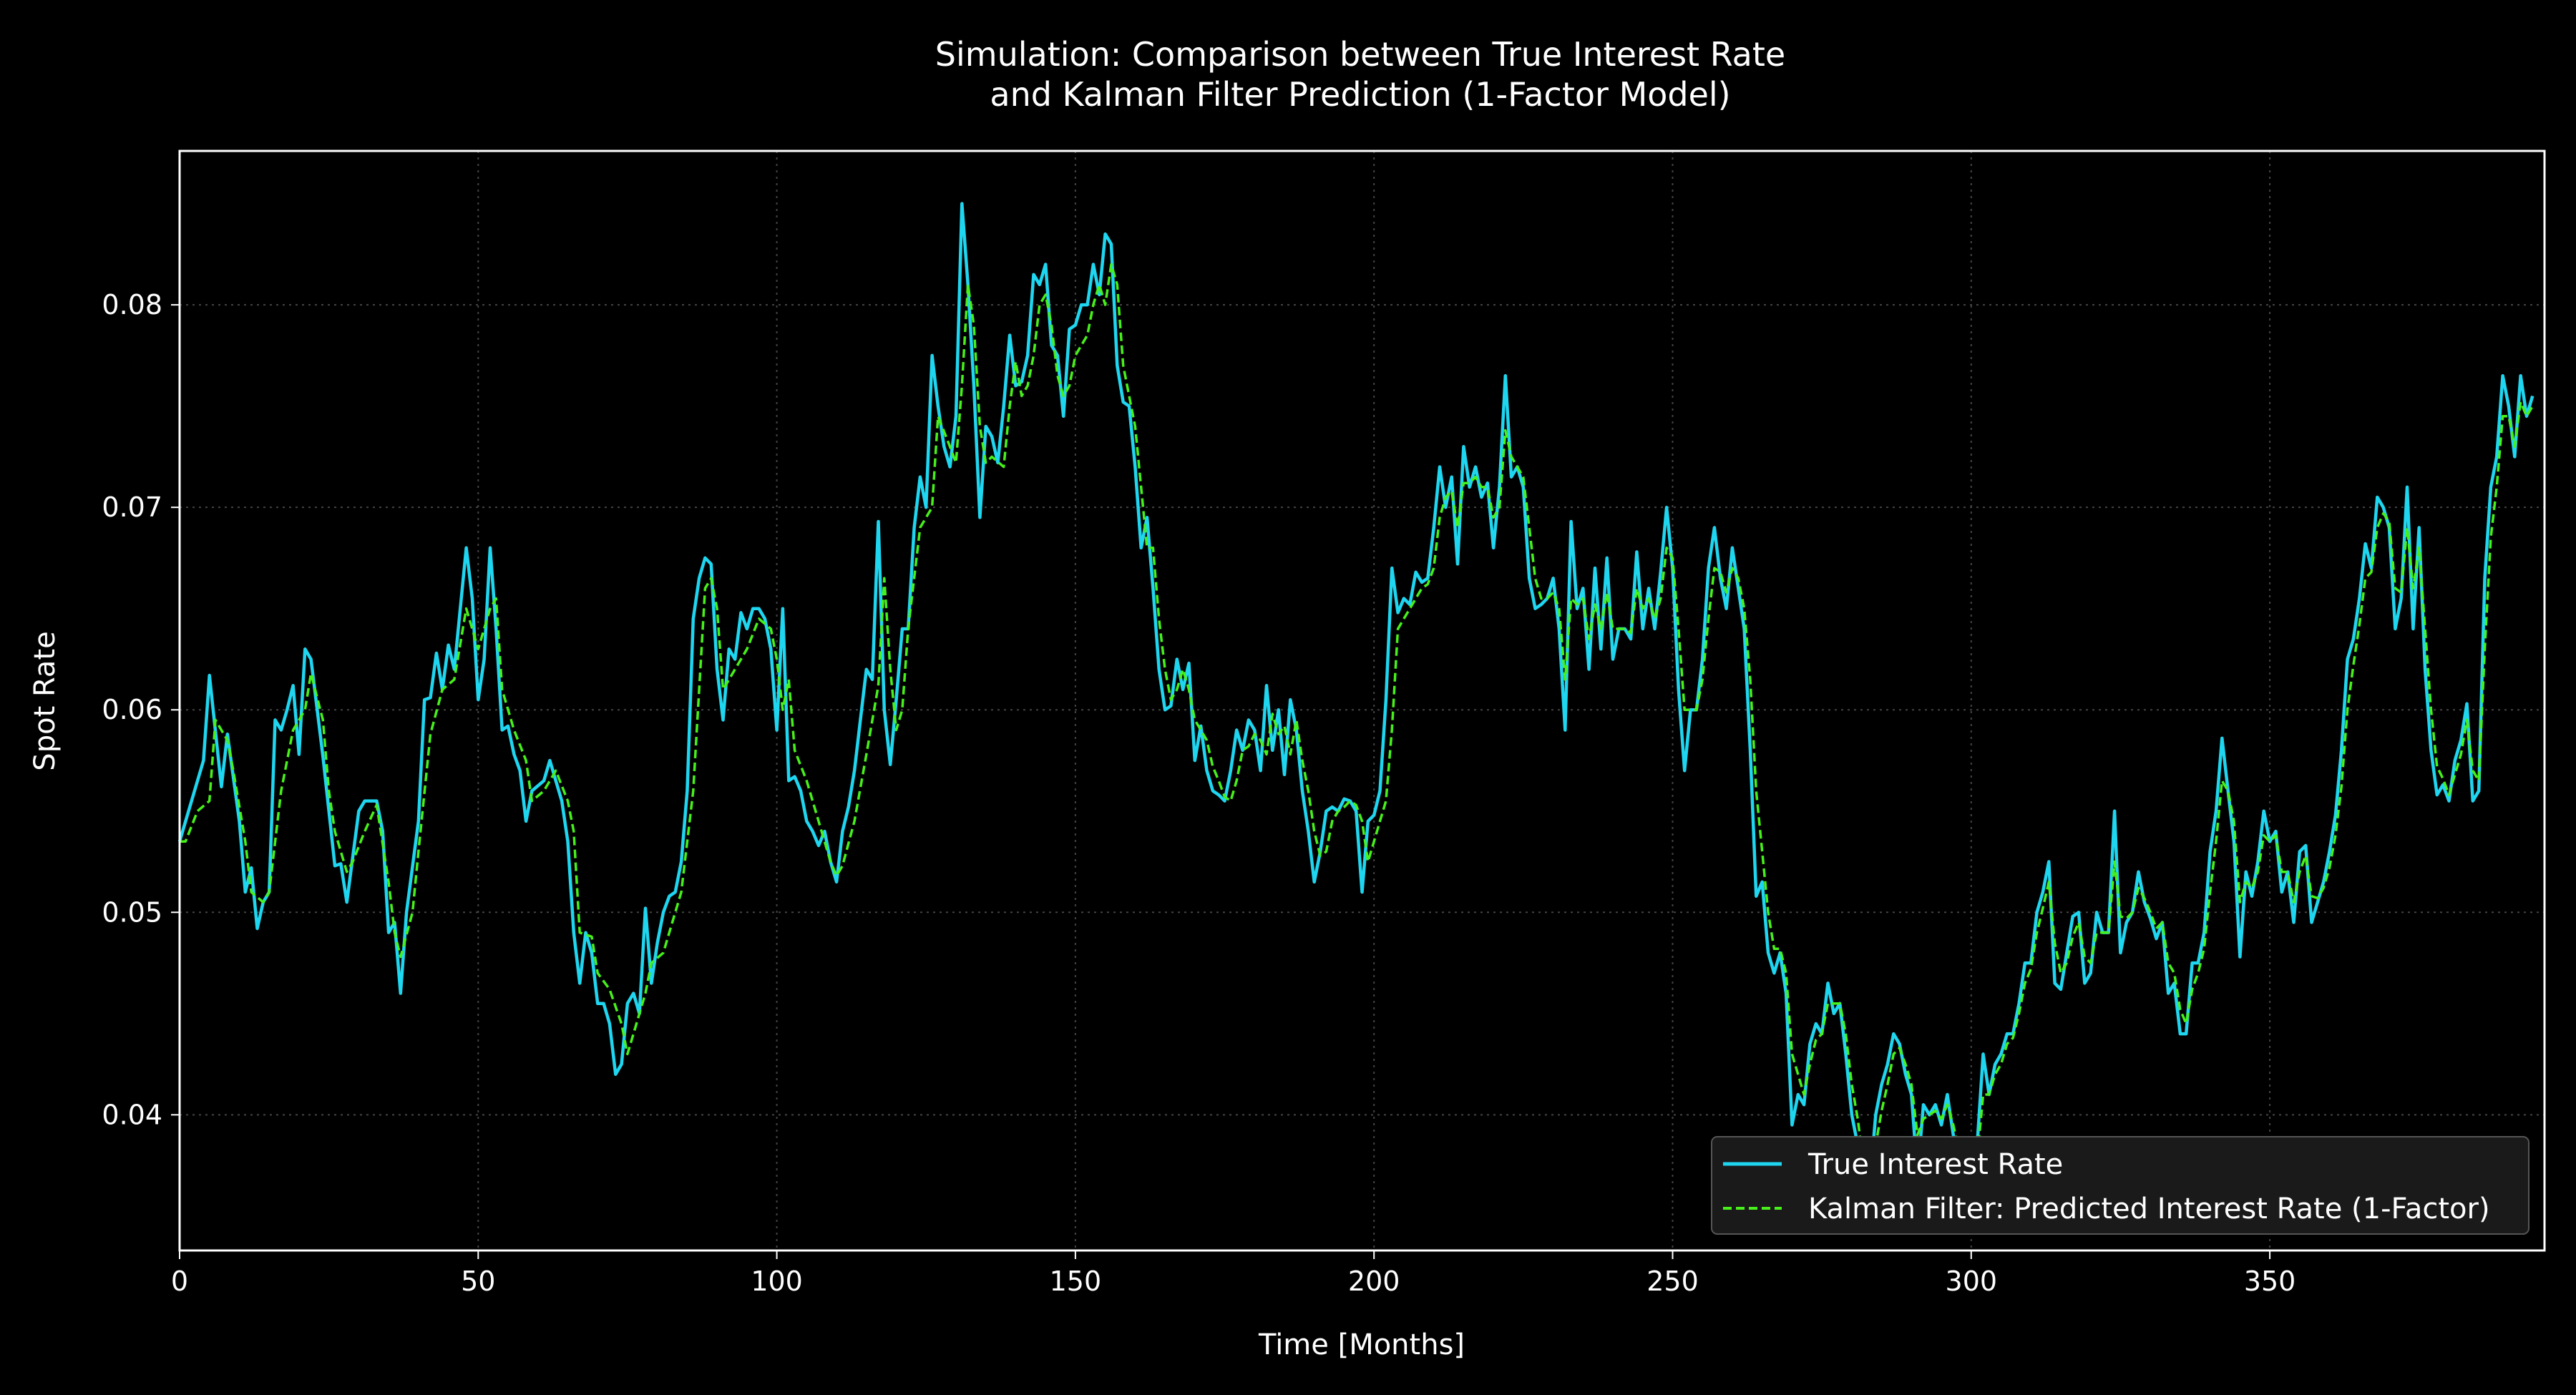  Describe the element at coordinates (478, 1282) in the screenshot. I see `x-tick-label: 50` at that location.